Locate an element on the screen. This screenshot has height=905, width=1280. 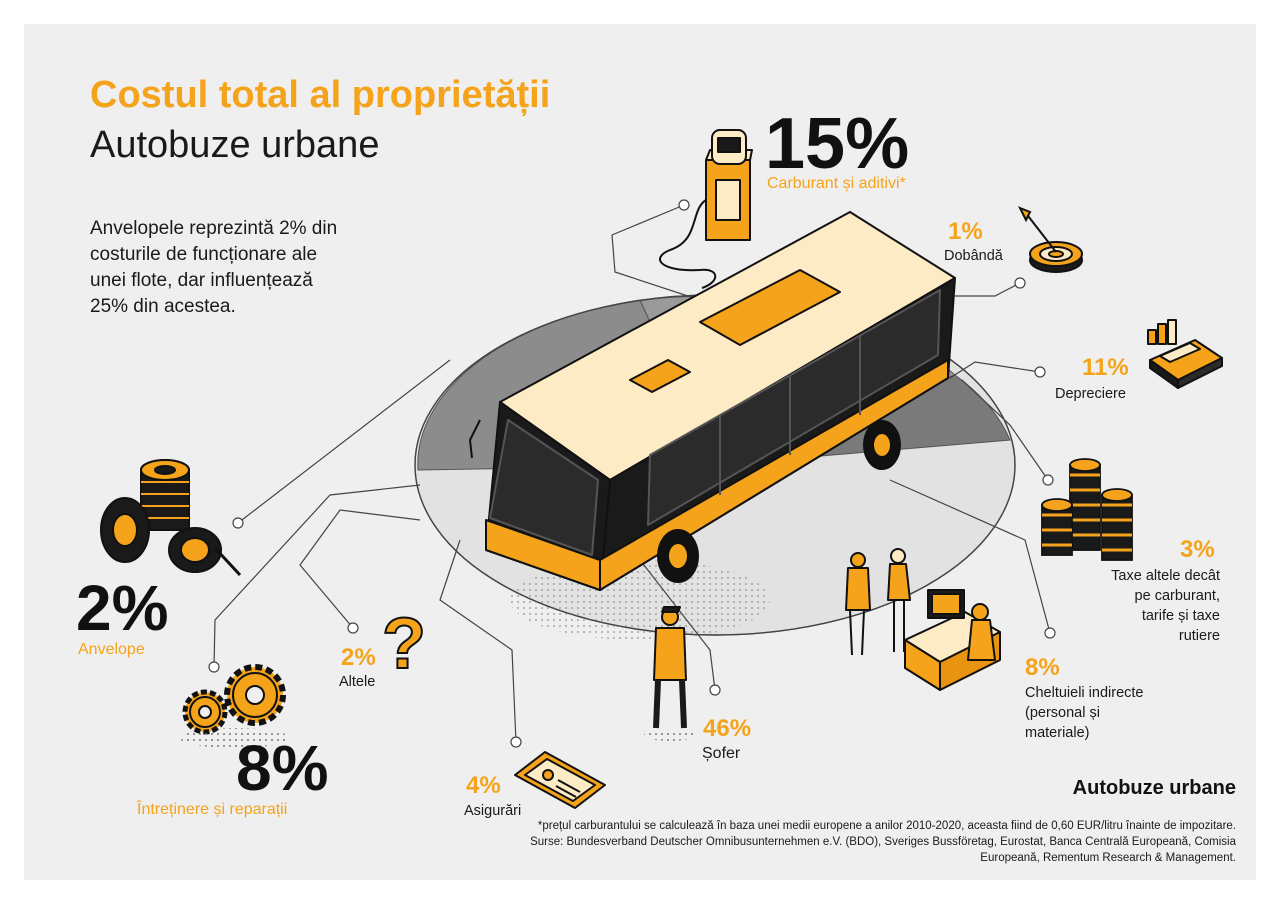
interest-label: Dobândă is located at coordinates (973, 256).